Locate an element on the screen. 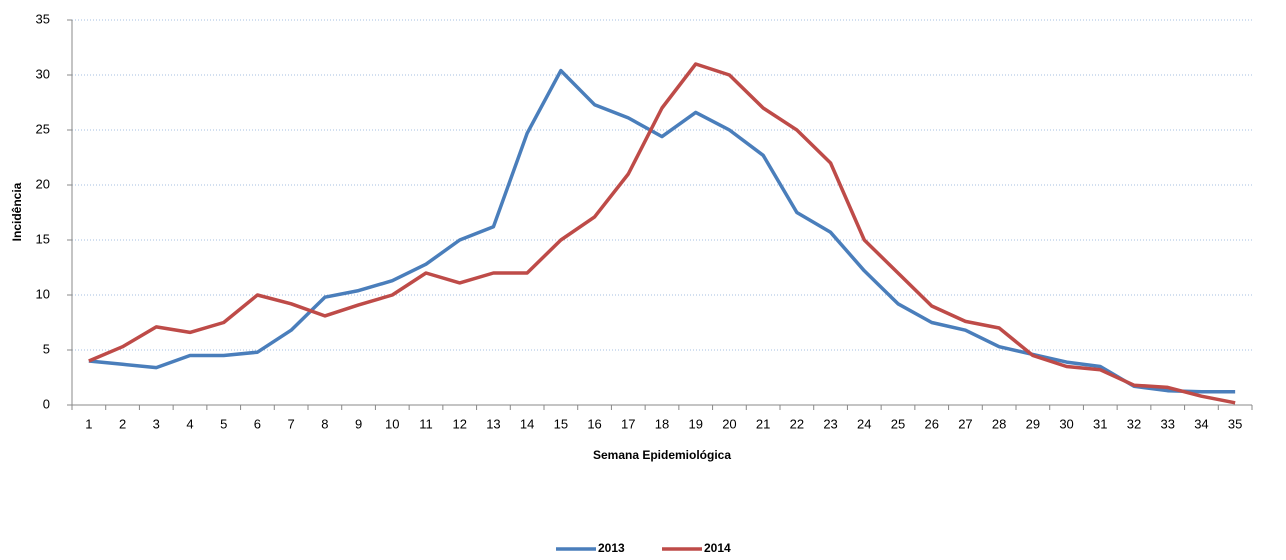  legend-label: 2013 is located at coordinates (611, 548).